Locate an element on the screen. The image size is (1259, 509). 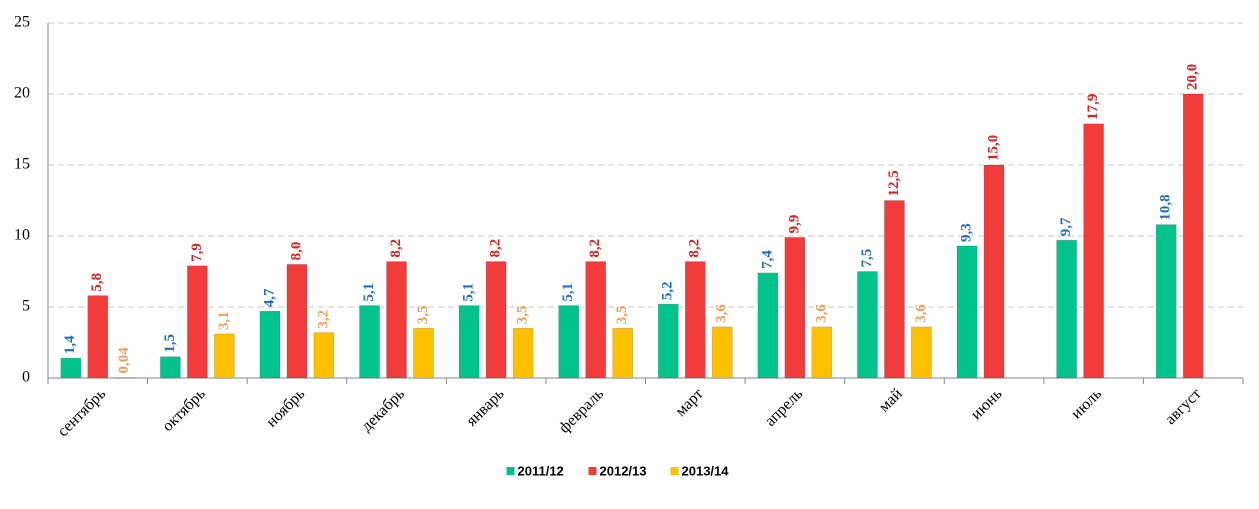
value-label: 10,8 is located at coordinates (1166, 207).